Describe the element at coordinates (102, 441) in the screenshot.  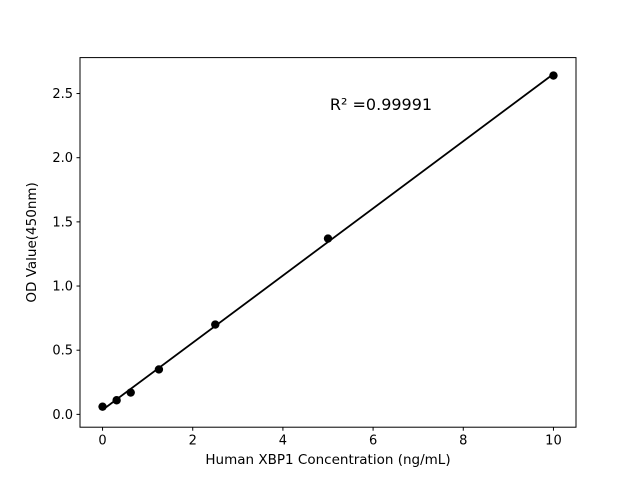
I see `x-tick-label: 0` at that location.